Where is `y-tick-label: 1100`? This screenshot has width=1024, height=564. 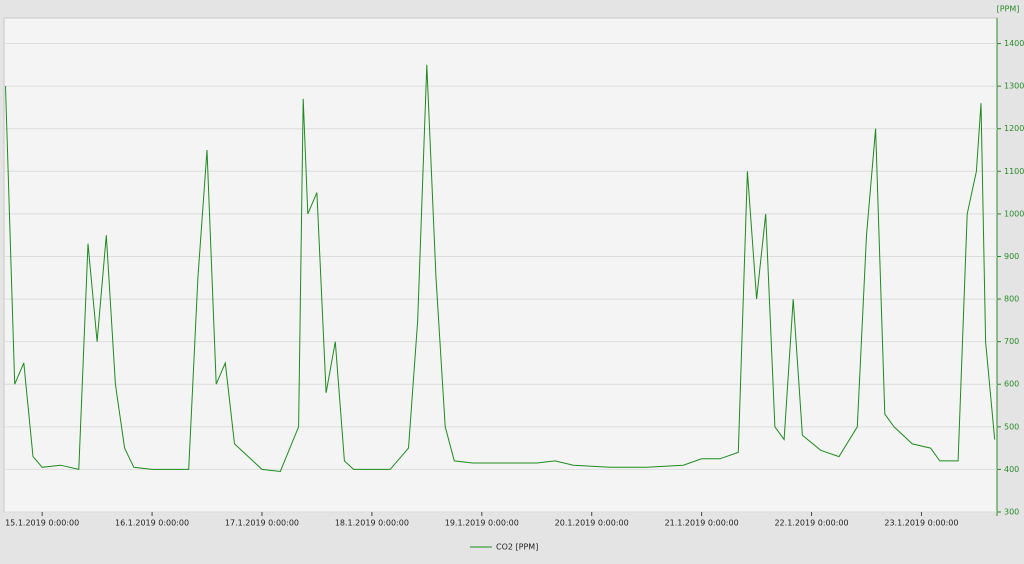
y-tick-label: 1100 is located at coordinates (1014, 171).